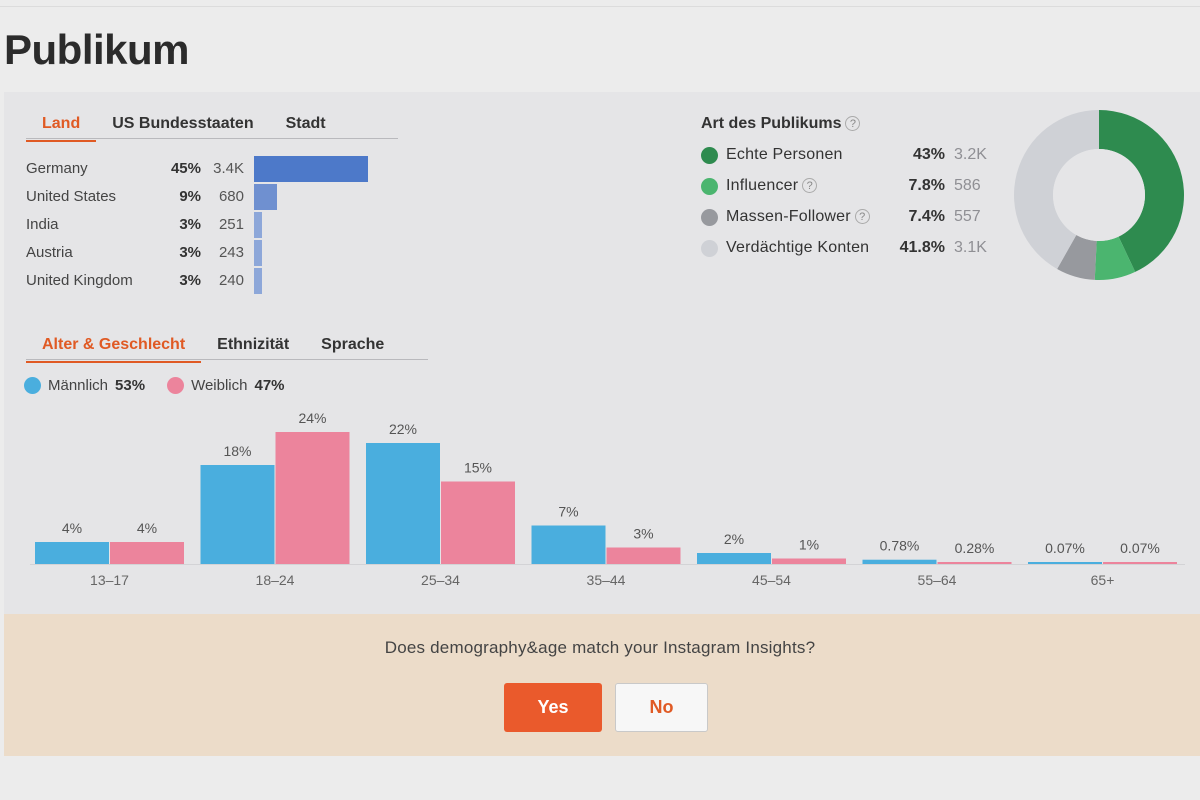 The height and width of the screenshot is (800, 1200). Describe the element at coordinates (42, 224) in the screenshot. I see `country-name: India` at that location.